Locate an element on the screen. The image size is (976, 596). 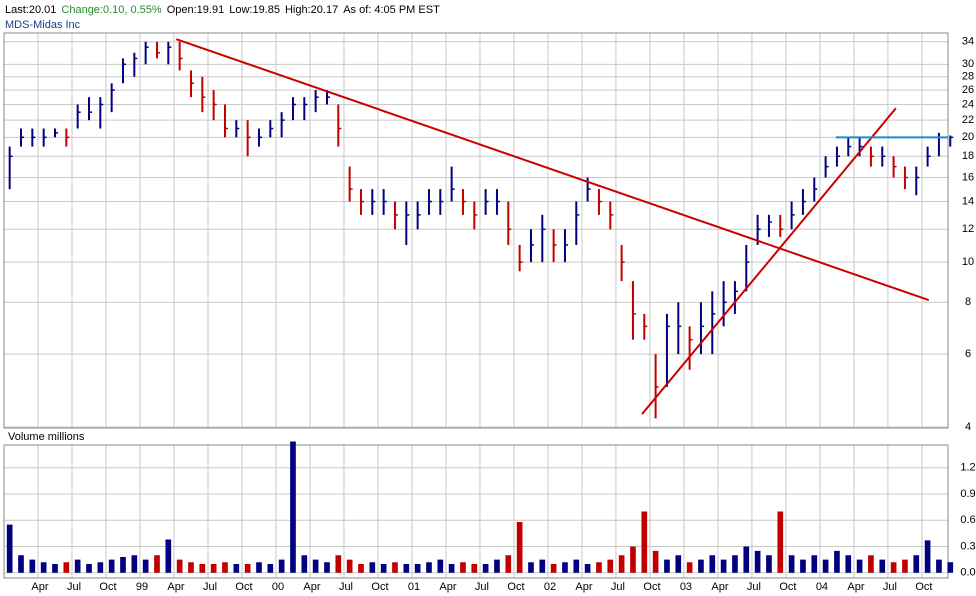
change-label: Change: is located at coordinates (82, 10).